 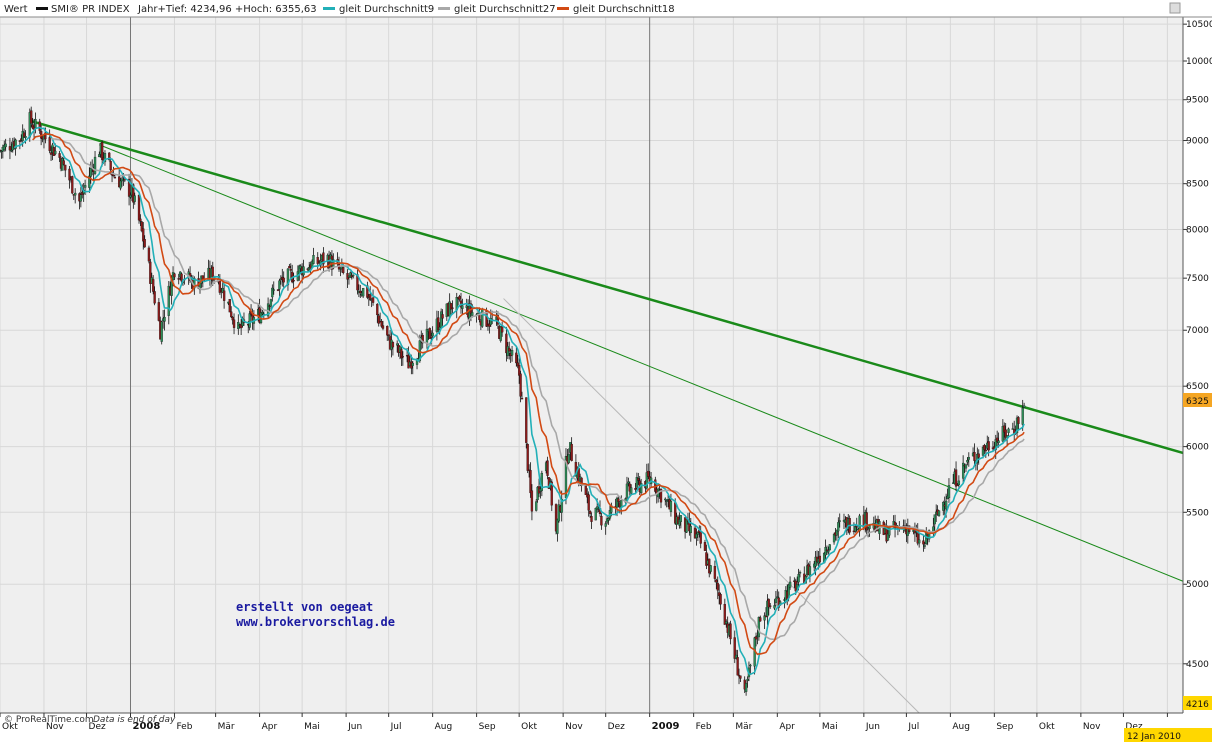 I want to click on legend-instrument-swatch, so click(x=42, y=8).